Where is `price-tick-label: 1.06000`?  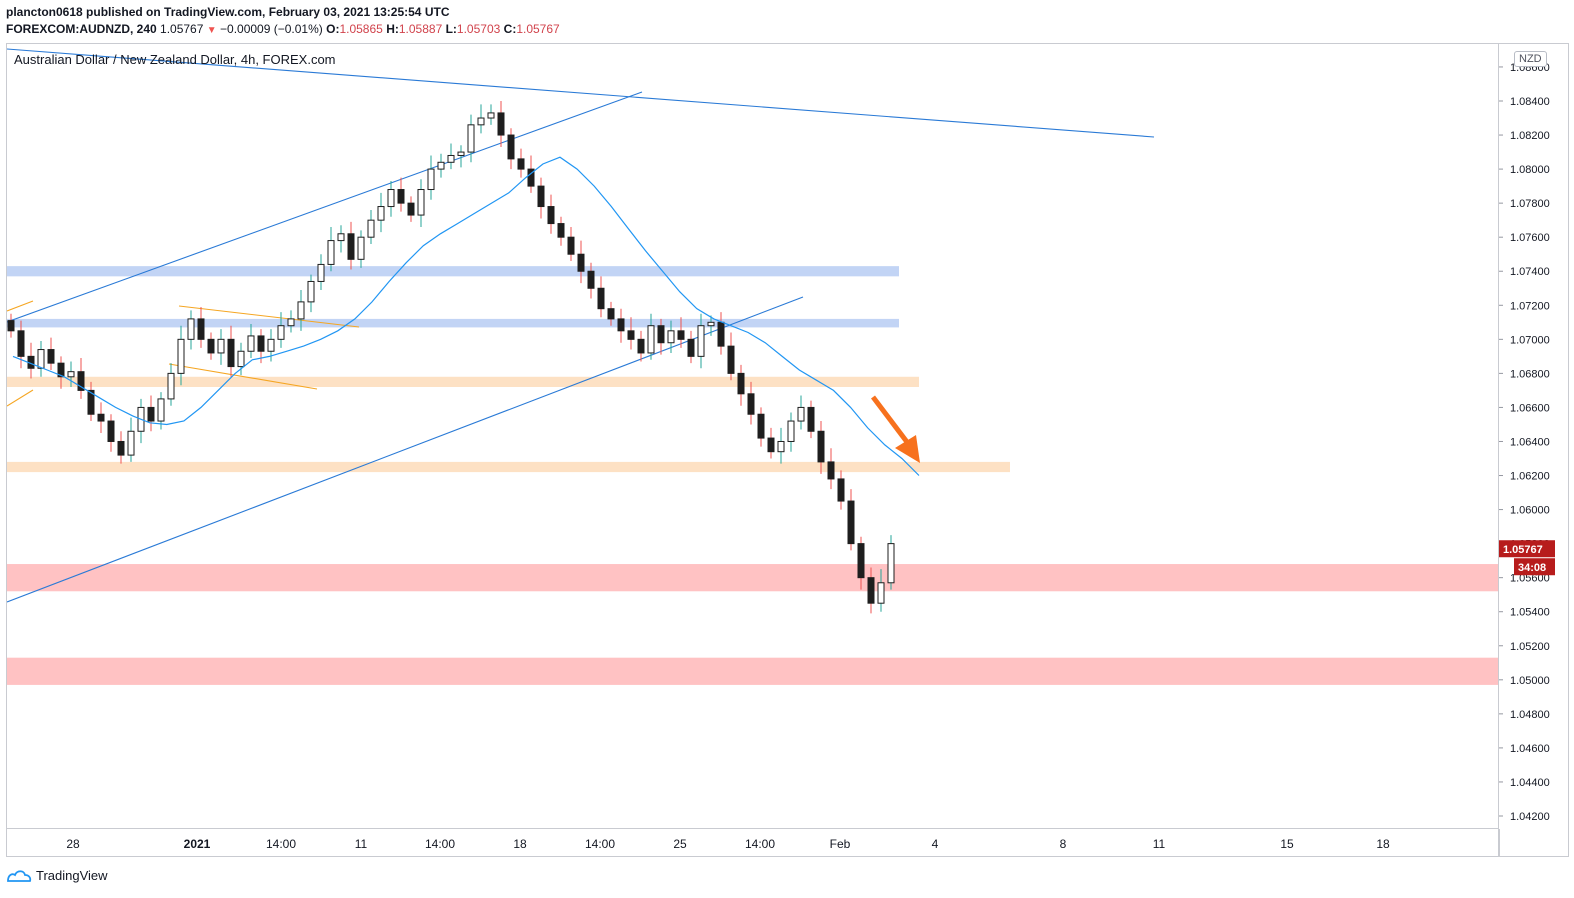 price-tick-label: 1.06000 is located at coordinates (1530, 511).